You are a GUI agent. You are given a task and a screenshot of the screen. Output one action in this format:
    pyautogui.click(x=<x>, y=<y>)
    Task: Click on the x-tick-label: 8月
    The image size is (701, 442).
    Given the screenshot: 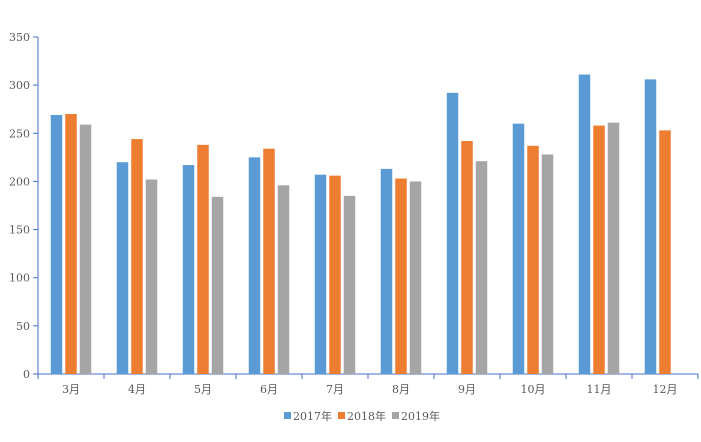 What is the action you would take?
    pyautogui.click(x=401, y=389)
    